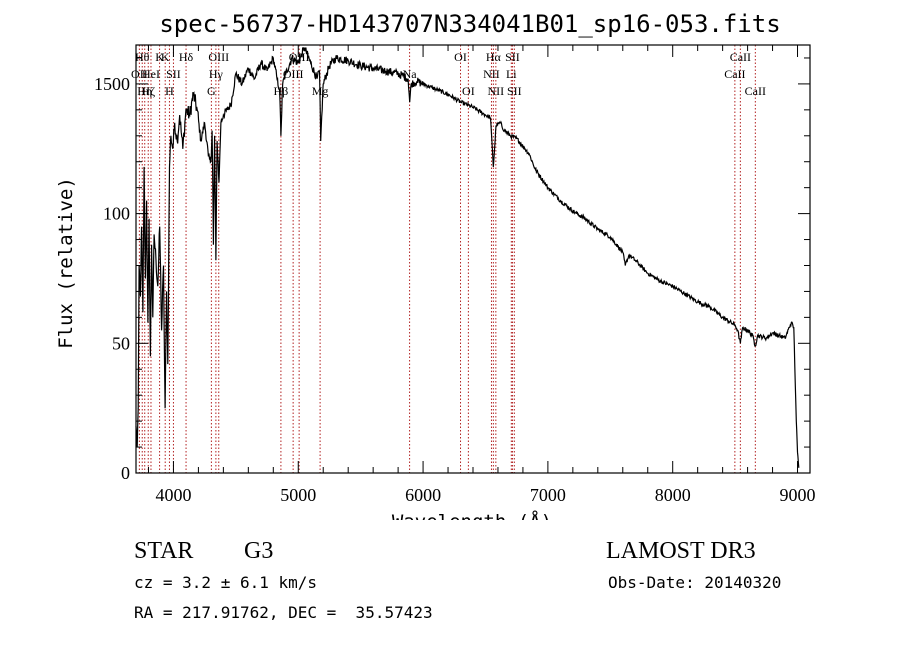  What do you see at coordinates (164, 551) in the screenshot?
I see `object-class: STAR` at bounding box center [164, 551].